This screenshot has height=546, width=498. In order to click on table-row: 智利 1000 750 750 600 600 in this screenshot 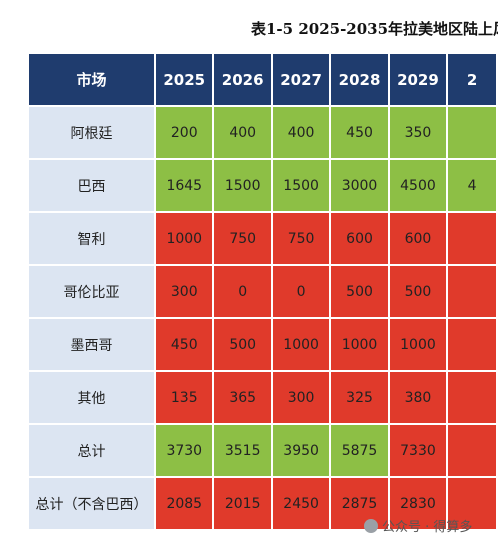, I will do `click(262, 238)`.